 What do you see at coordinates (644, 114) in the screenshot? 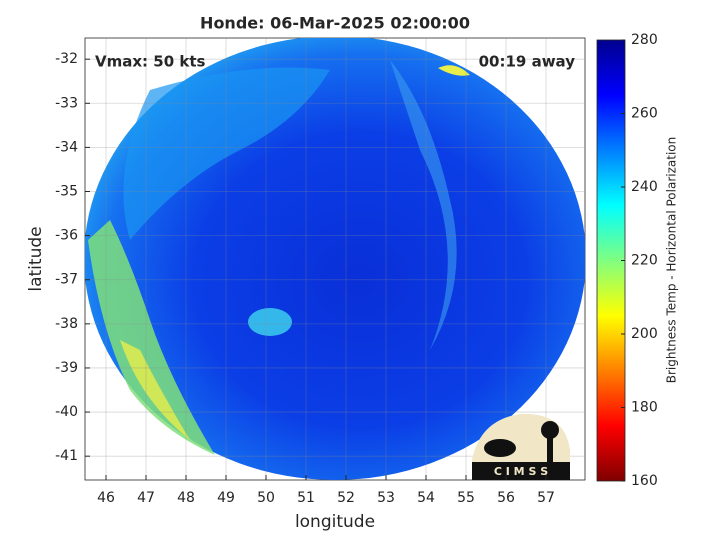
I see `colorbar-tick-label: 260` at bounding box center [644, 114].